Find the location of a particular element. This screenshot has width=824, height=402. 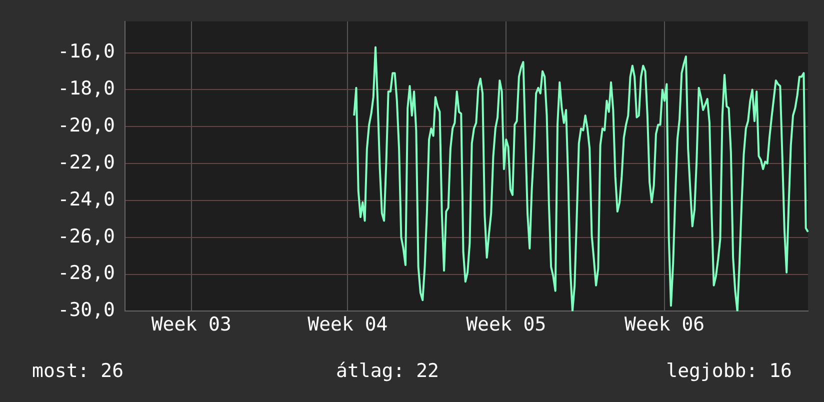

y-tick-label: -26,0 is located at coordinates (86, 236).